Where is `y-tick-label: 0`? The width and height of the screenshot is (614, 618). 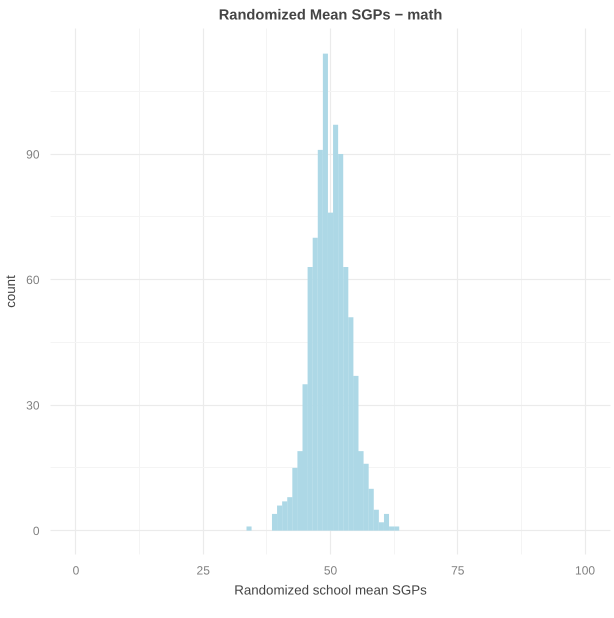
y-tick-label: 0 is located at coordinates (36, 531).